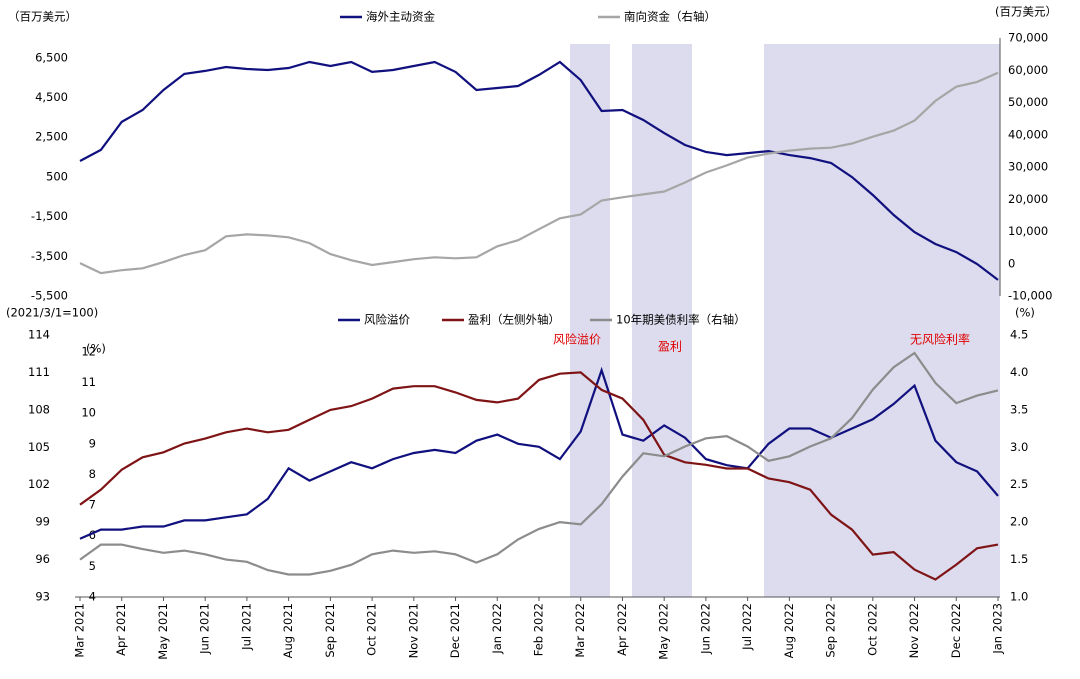 The width and height of the screenshot is (1080, 679). Describe the element at coordinates (940, 339) in the screenshot. I see `annotation: 无风险利率` at that location.